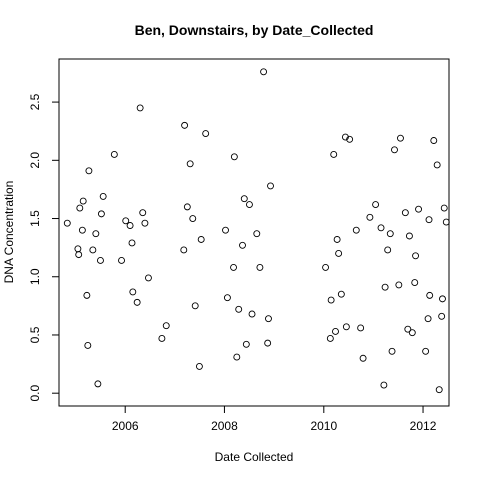  What do you see at coordinates (35, 334) in the screenshot?
I see `y-tick-label: 0.5` at bounding box center [35, 334].